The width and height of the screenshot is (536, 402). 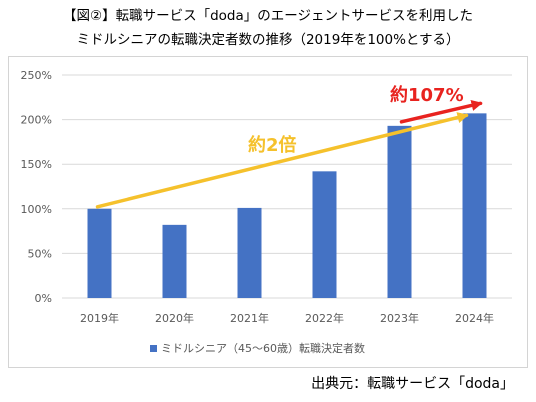 I want to click on y-tick-label: 0%, so click(x=43, y=298).